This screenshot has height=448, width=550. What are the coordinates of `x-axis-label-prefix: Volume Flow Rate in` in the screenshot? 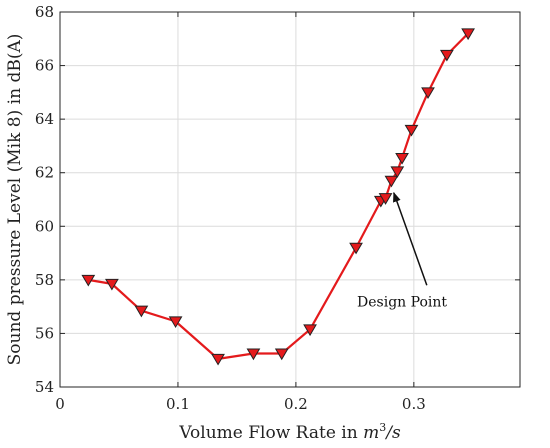 It's located at (270, 433).